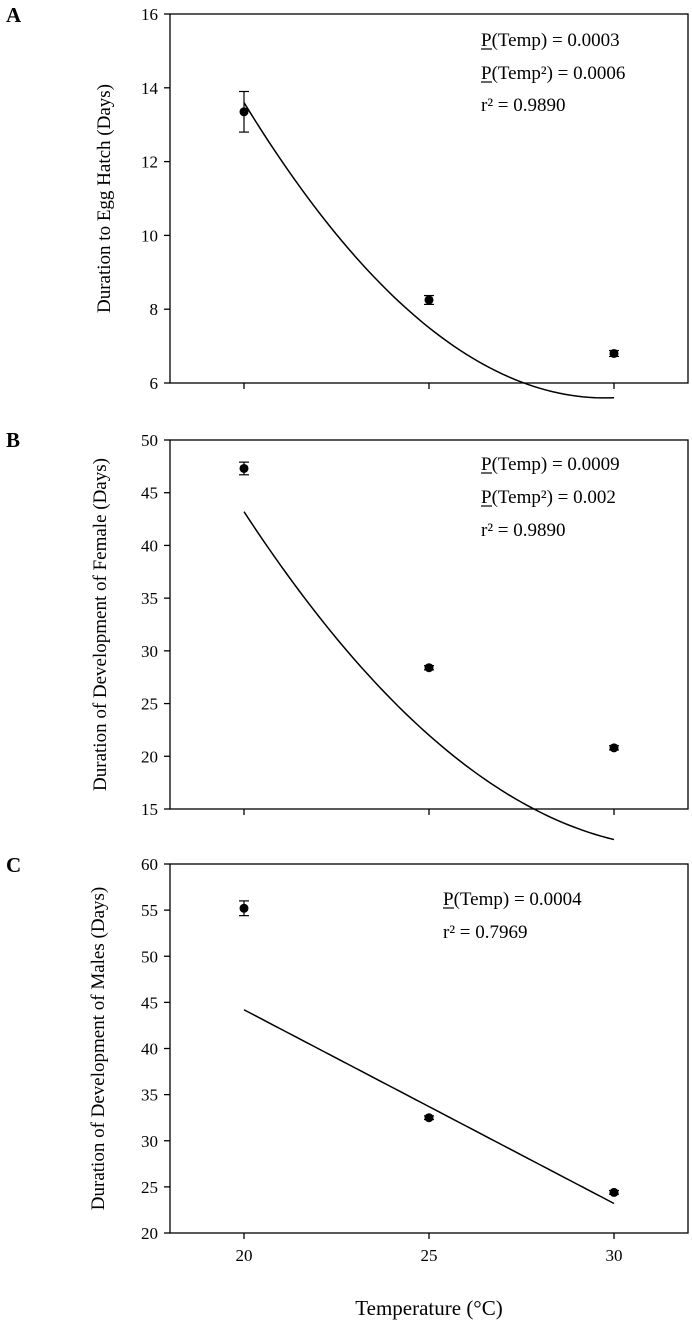  What do you see at coordinates (14, 15) in the screenshot?
I see `panel-letter: A` at bounding box center [14, 15].